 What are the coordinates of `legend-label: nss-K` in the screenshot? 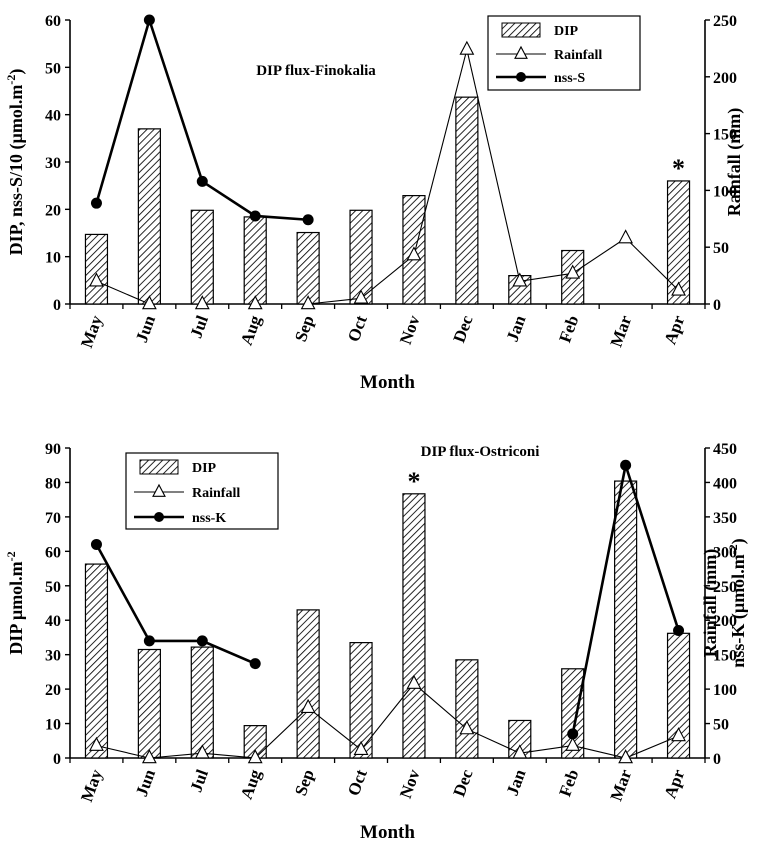 It's located at (209, 518).